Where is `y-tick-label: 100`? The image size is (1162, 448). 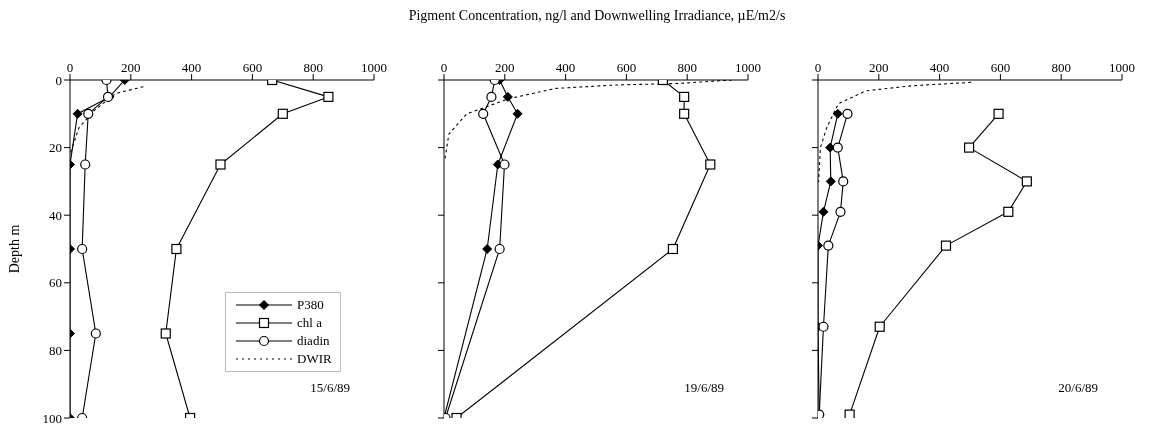
y-tick-label: 100 is located at coordinates (52, 418).